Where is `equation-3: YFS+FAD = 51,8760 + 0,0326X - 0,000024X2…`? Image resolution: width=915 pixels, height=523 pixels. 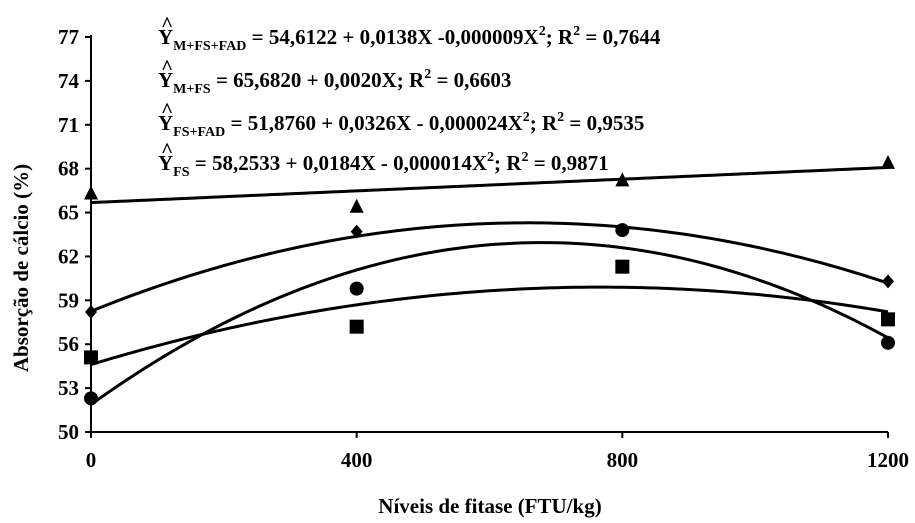
equation-3: YFS+FAD = 51,8760 + 0,0326X - 0,000024X2… is located at coordinates (401, 125).